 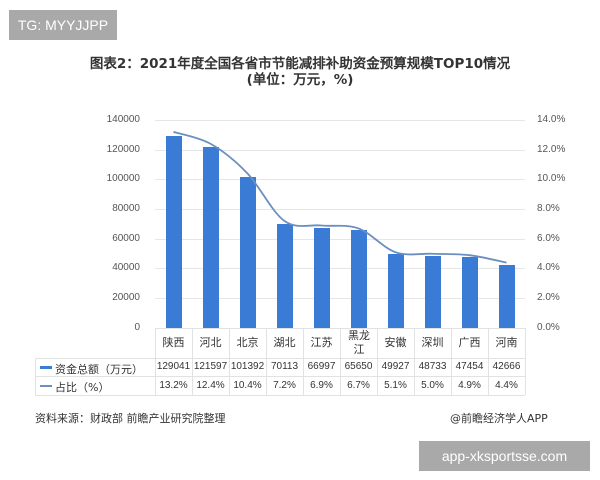 What do you see at coordinates (173, 385) in the screenshot?
I see `share-cell: 13.2%` at bounding box center [173, 385].